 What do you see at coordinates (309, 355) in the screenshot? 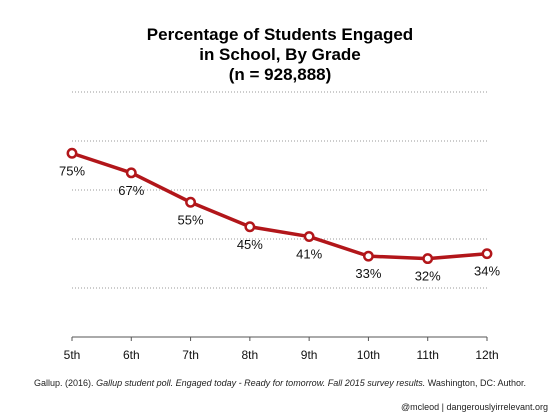
I see `x-tick-label: 9th` at bounding box center [309, 355].